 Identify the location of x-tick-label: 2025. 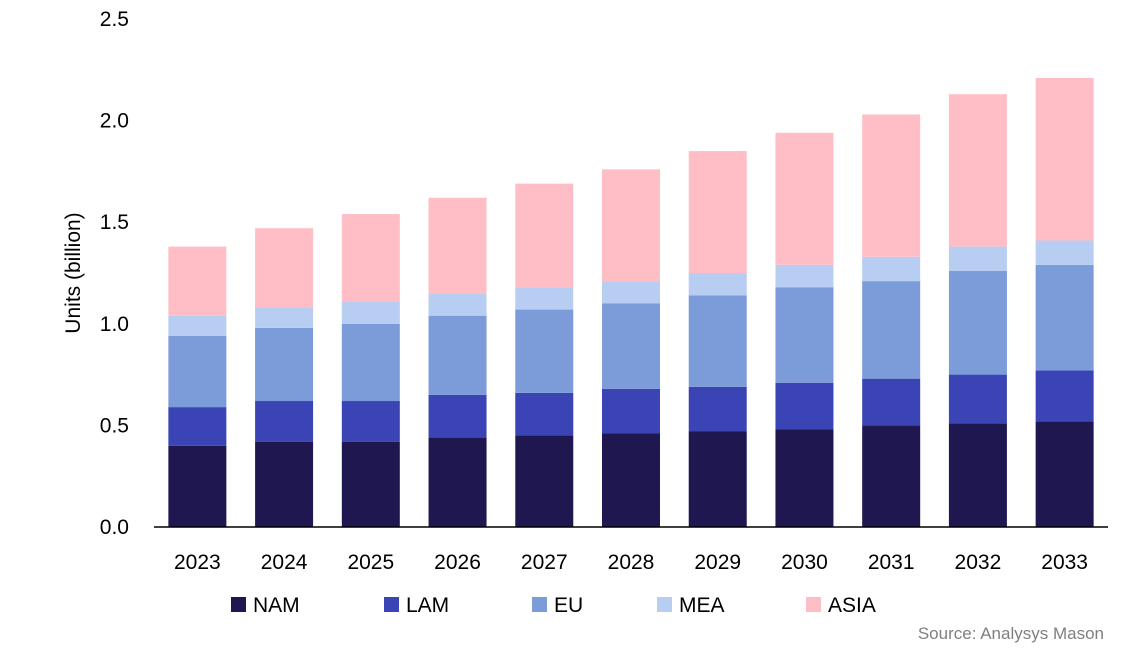
(370, 562).